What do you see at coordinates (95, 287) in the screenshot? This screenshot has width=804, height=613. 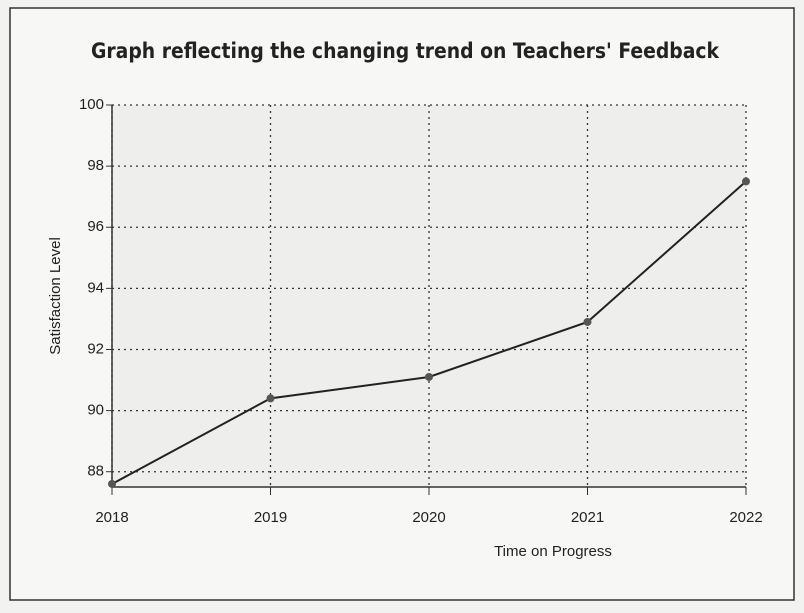 I see `y-tick-label: 94` at bounding box center [95, 287].